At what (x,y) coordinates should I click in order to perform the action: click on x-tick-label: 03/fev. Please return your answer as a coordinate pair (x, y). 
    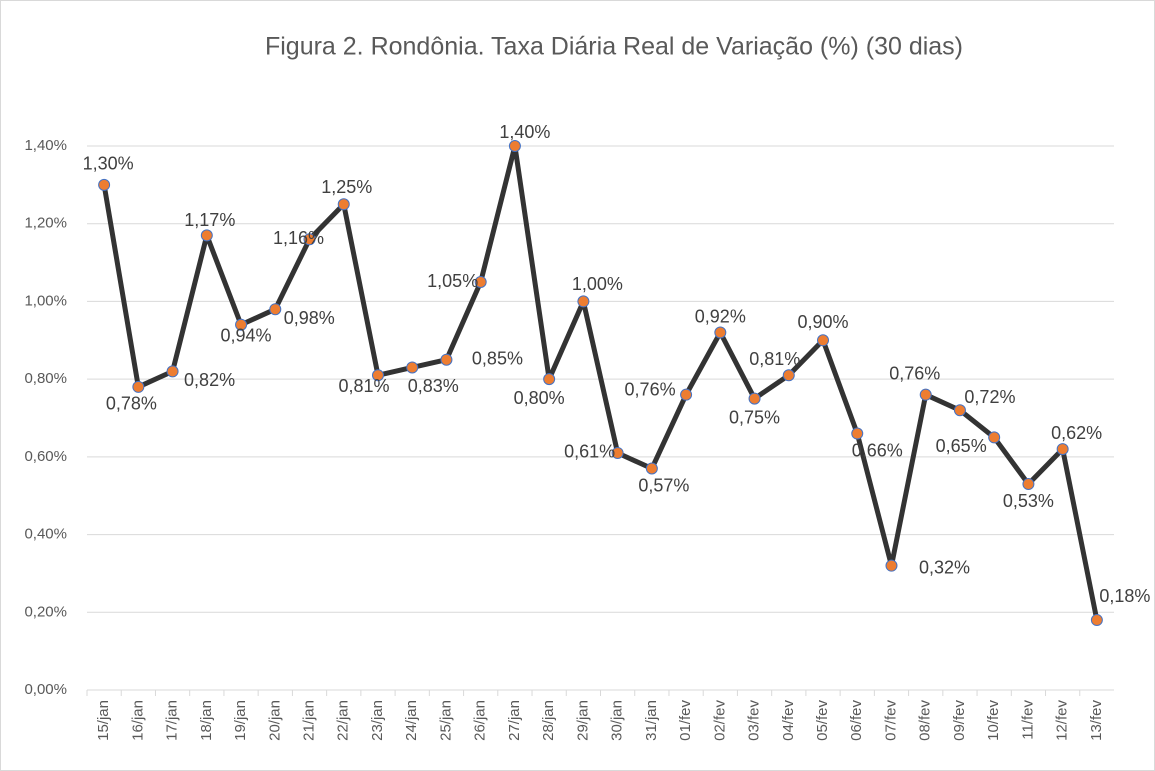
    Looking at the image, I should click on (754, 720).